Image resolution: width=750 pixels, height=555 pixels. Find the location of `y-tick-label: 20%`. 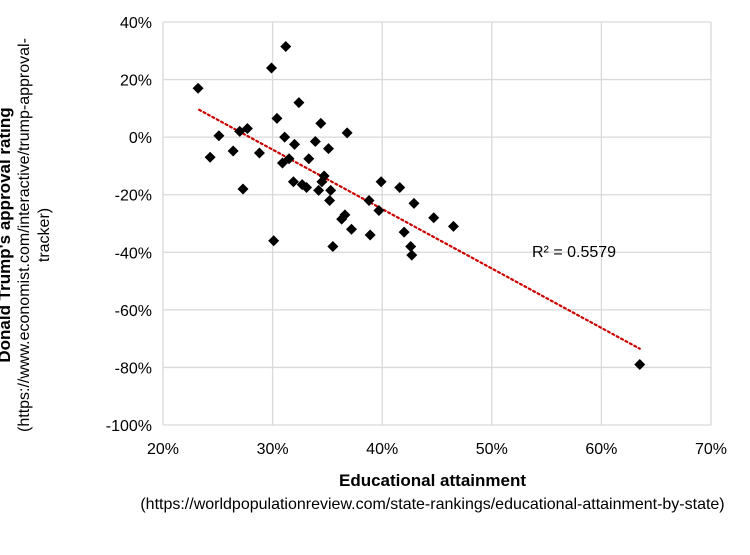

y-tick-label: 20% is located at coordinates (136, 81).